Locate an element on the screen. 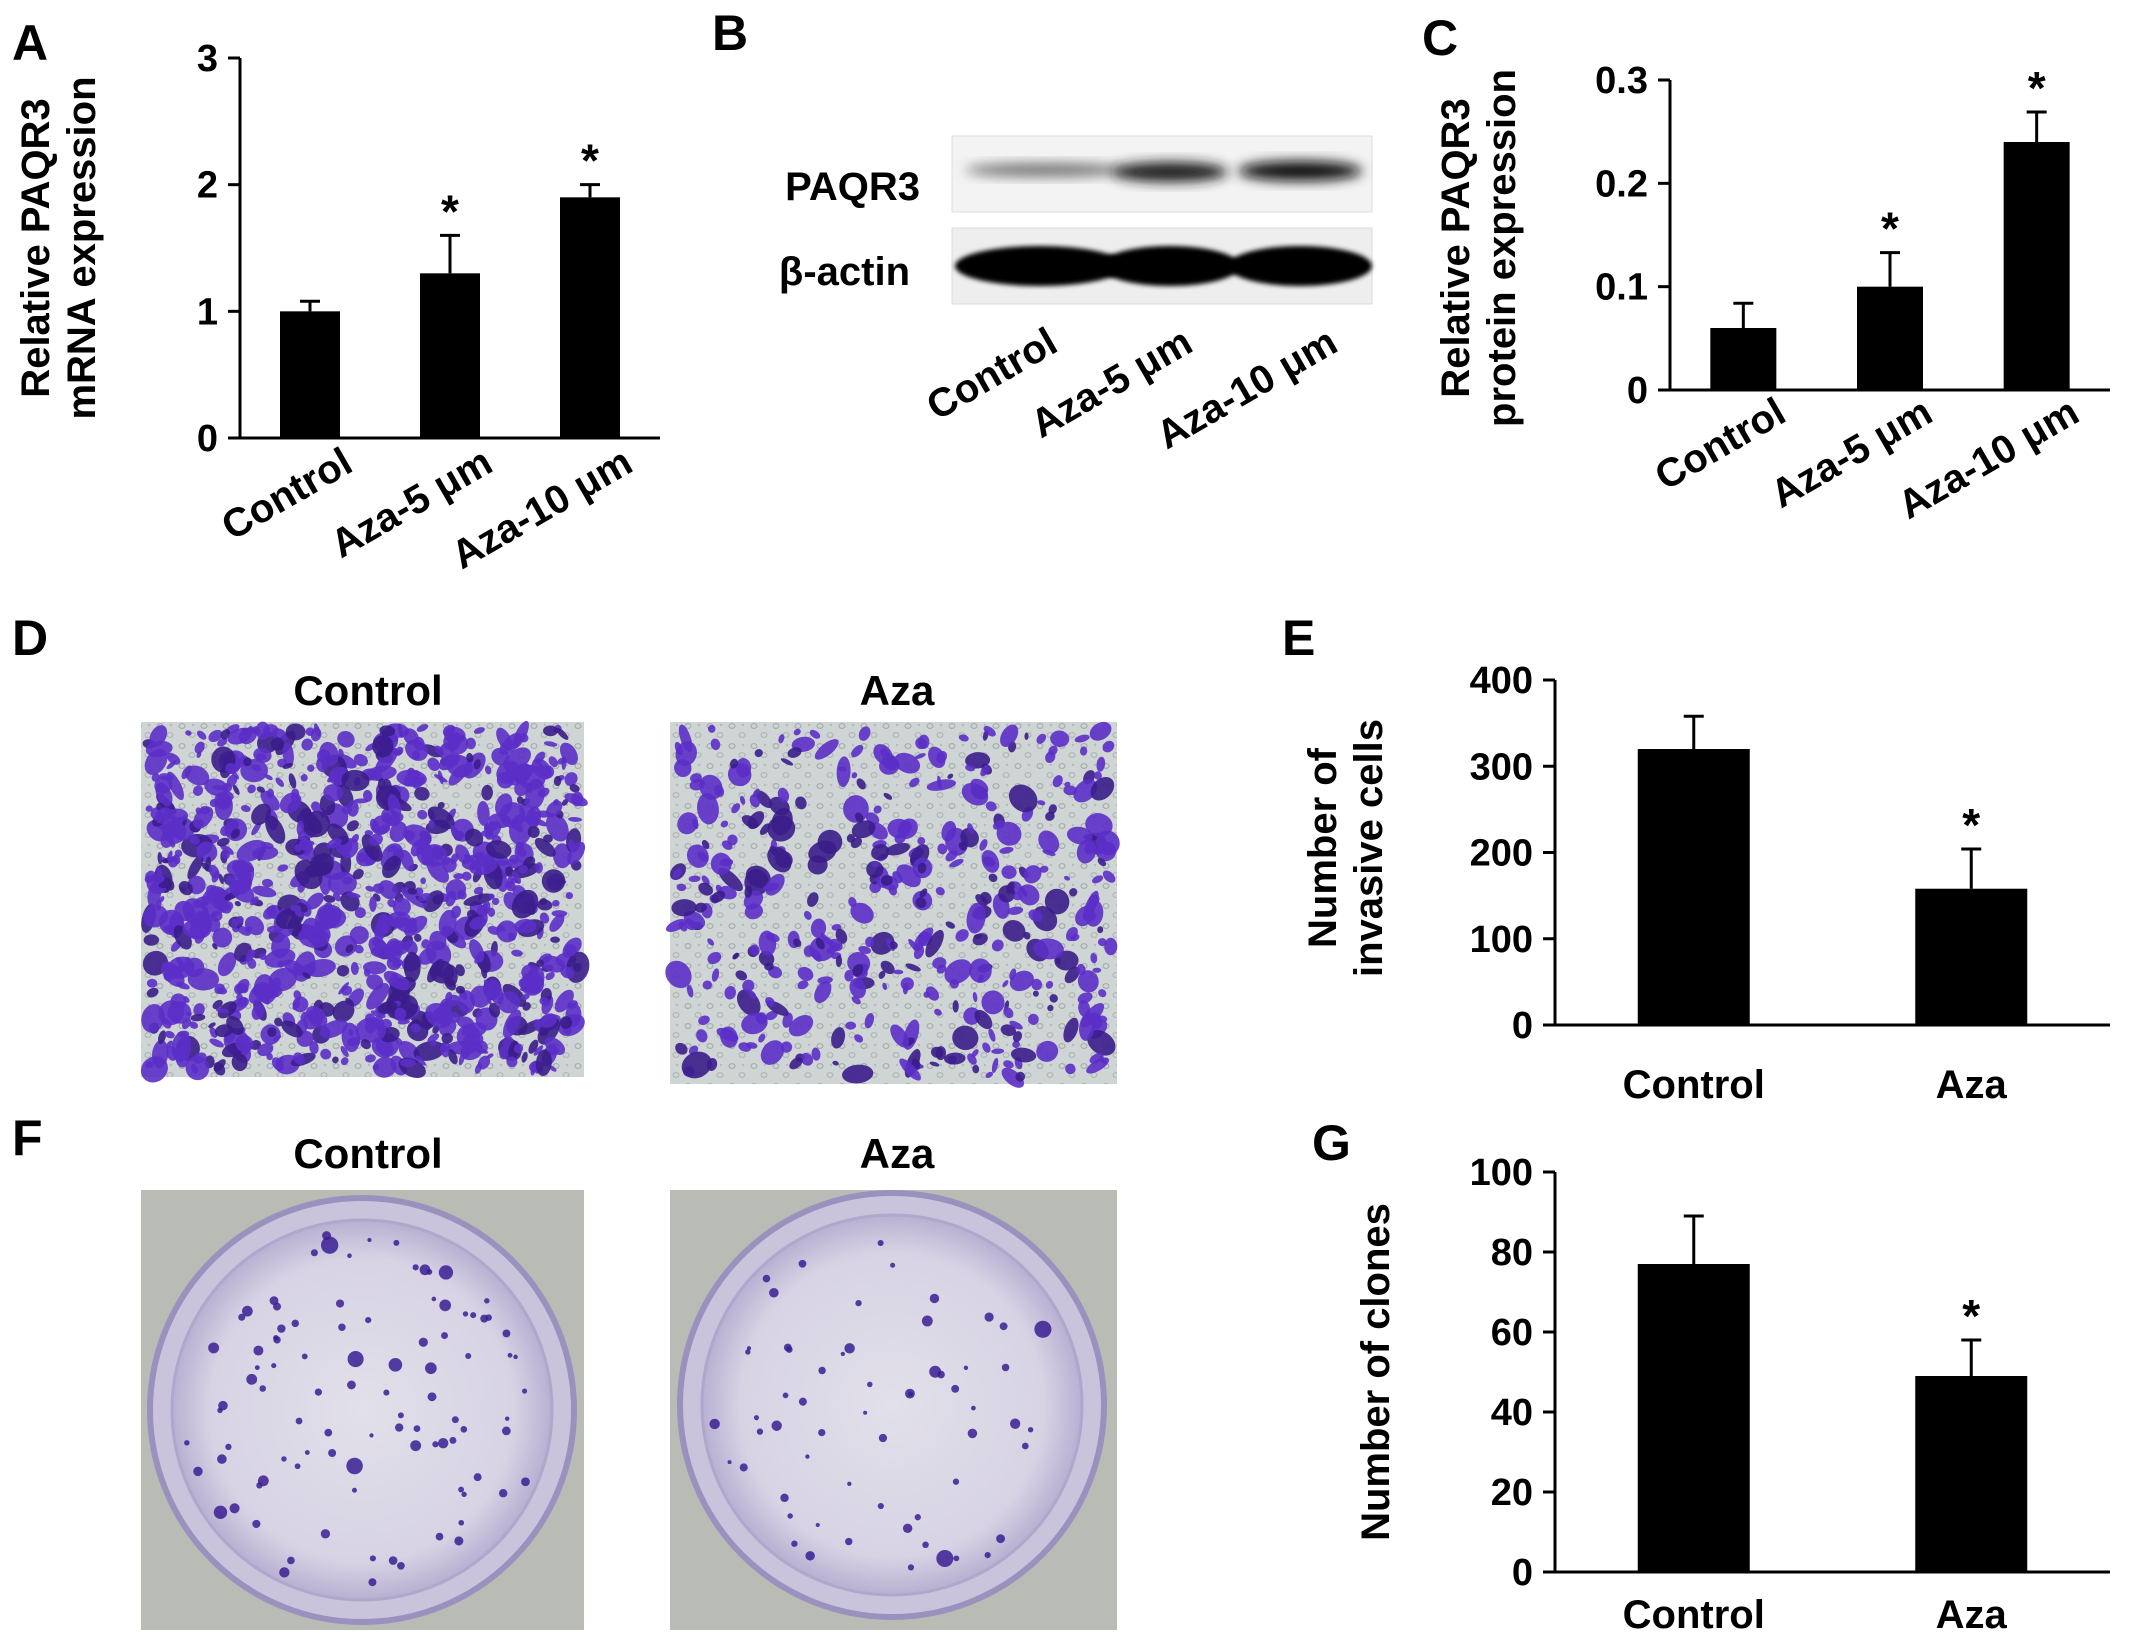 The height and width of the screenshot is (1644, 2150). y-tick-label-e: 300 is located at coordinates (1501, 767).